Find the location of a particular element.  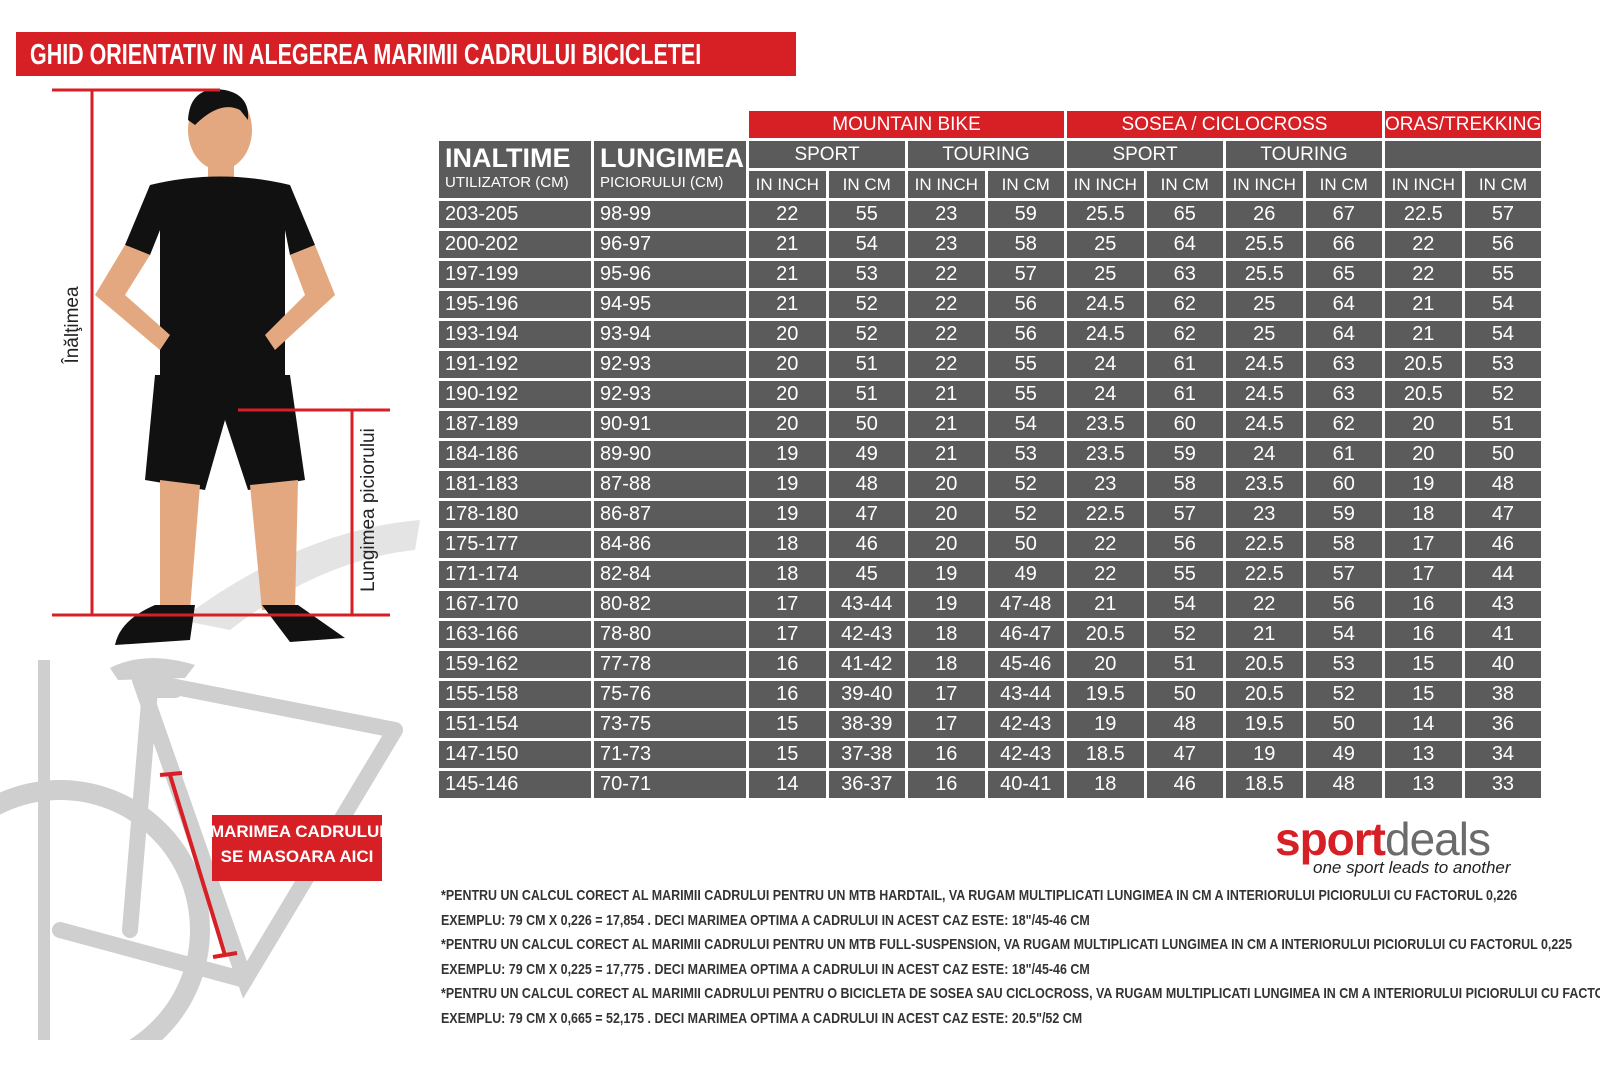

table-cell: 65 is located at coordinates (1343, 274).